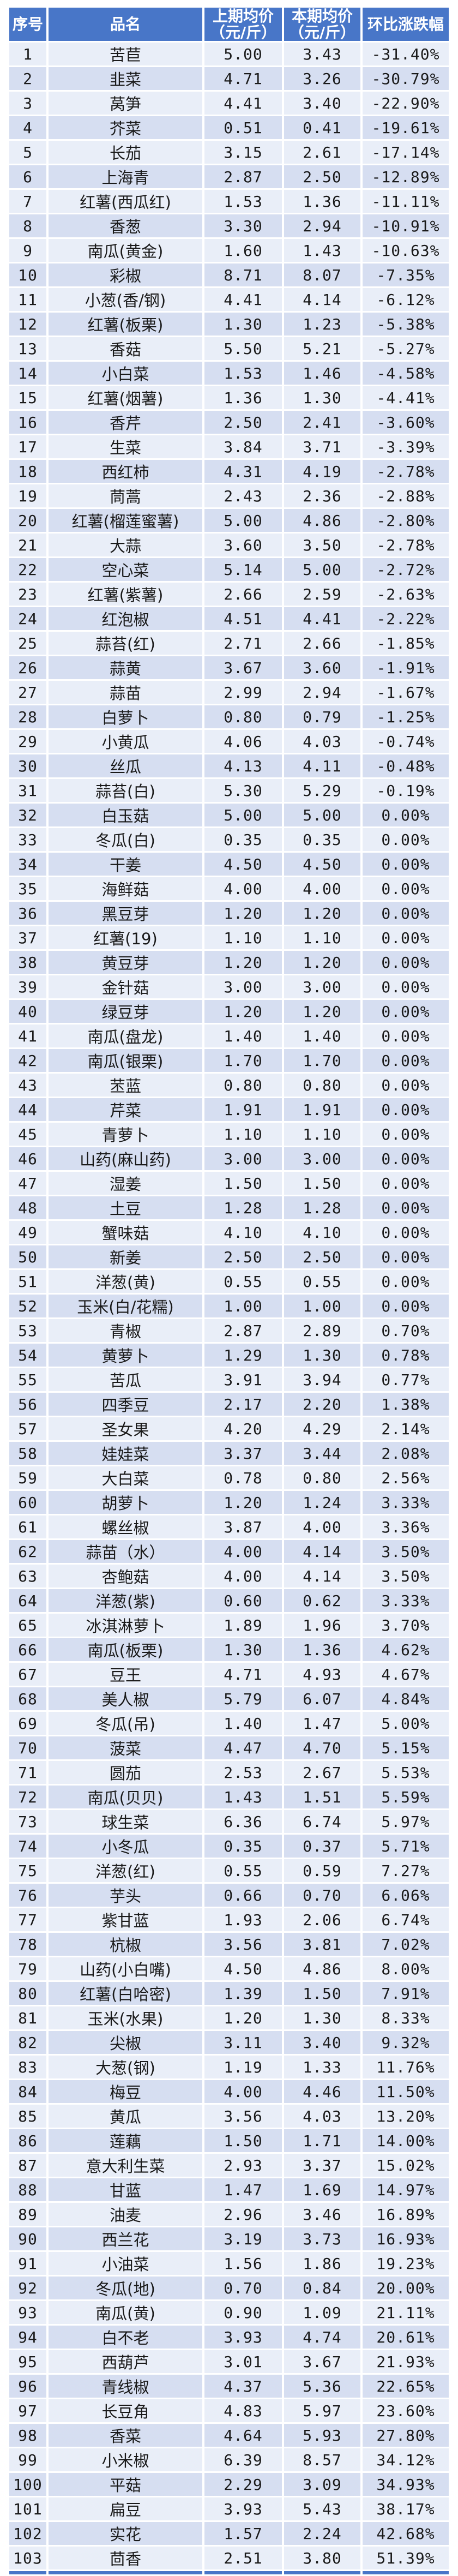 Image resolution: width=458 pixels, height=2576 pixels. I want to click on curr-price-cell: 4.10, so click(322, 1233).